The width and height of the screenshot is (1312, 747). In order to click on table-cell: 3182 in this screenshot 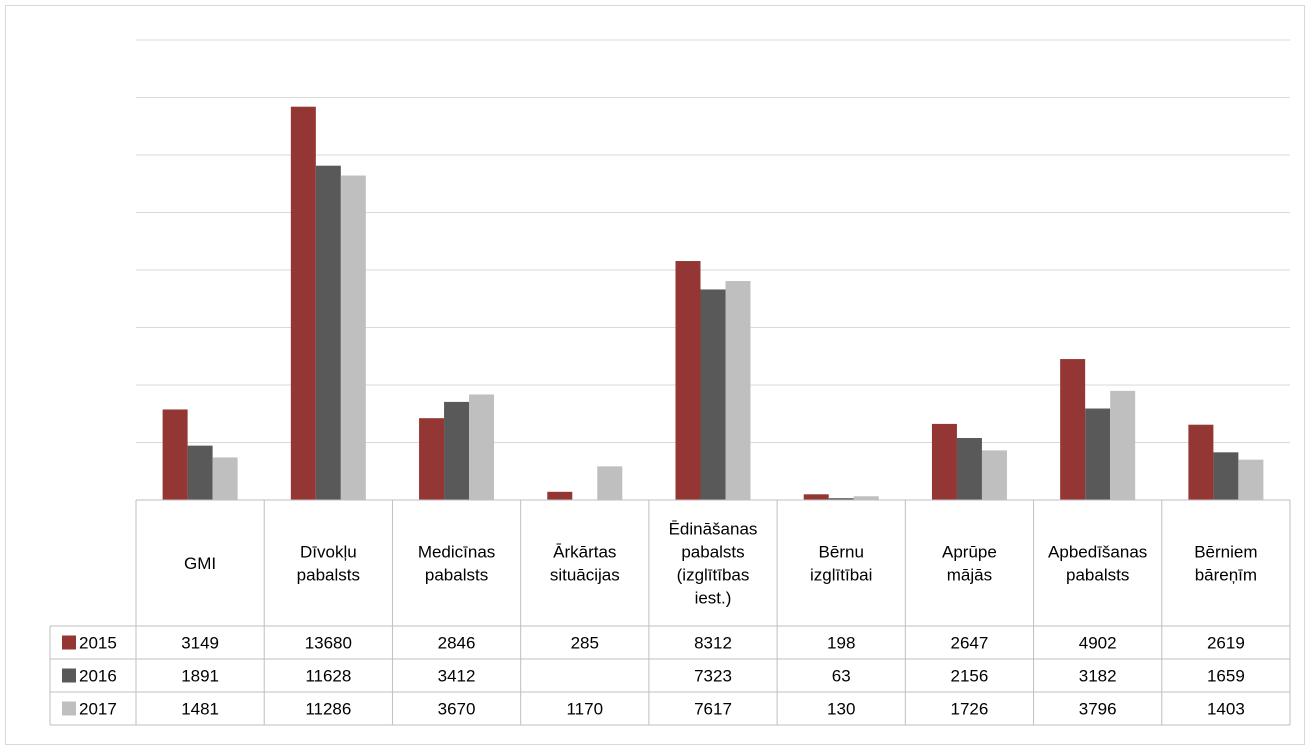, I will do `click(1098, 676)`.